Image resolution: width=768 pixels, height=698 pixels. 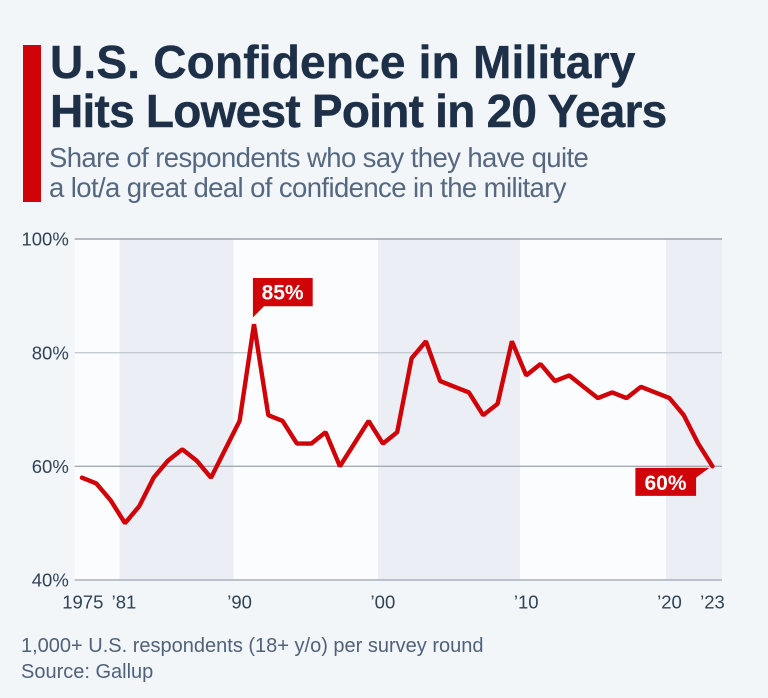 What do you see at coordinates (239, 601) in the screenshot?
I see `svg-text: ’90` at bounding box center [239, 601].